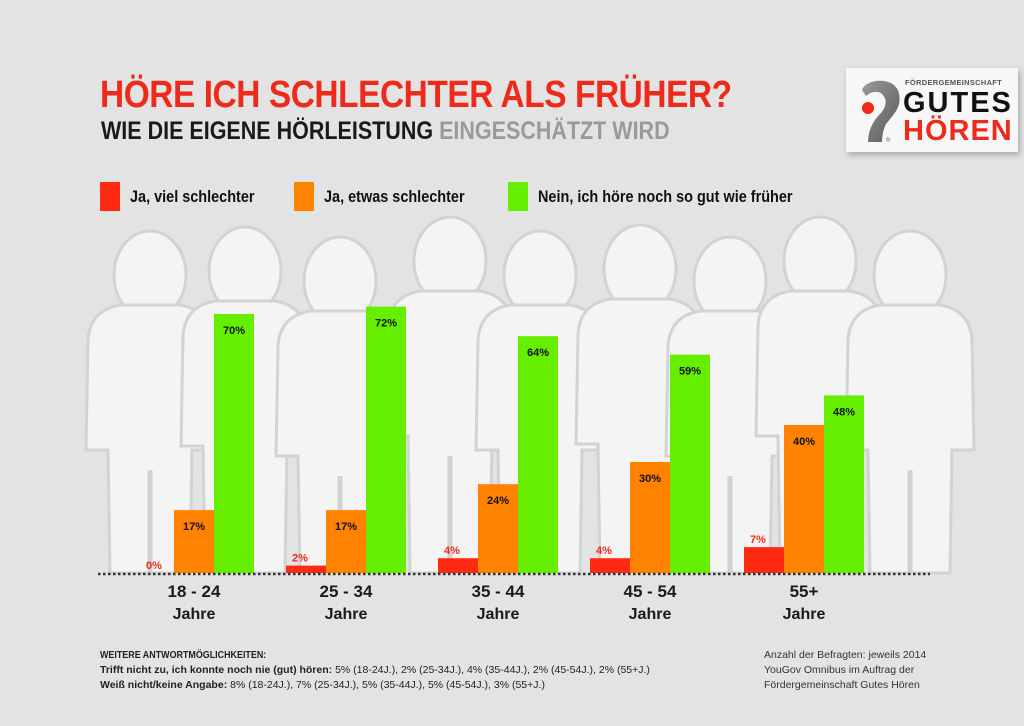 Image resolution: width=1024 pixels, height=726 pixels. I want to click on subtitle-grey: EINGESCHÄTZT WIRD, so click(554, 131).